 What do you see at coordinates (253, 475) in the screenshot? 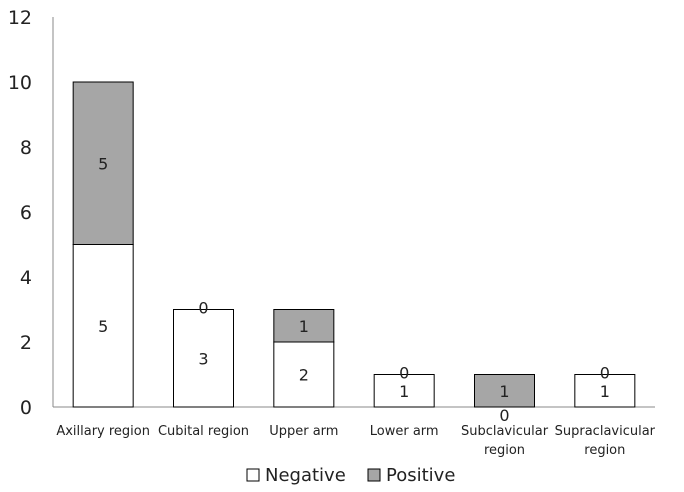
I see `legend-swatch-negative` at bounding box center [253, 475].